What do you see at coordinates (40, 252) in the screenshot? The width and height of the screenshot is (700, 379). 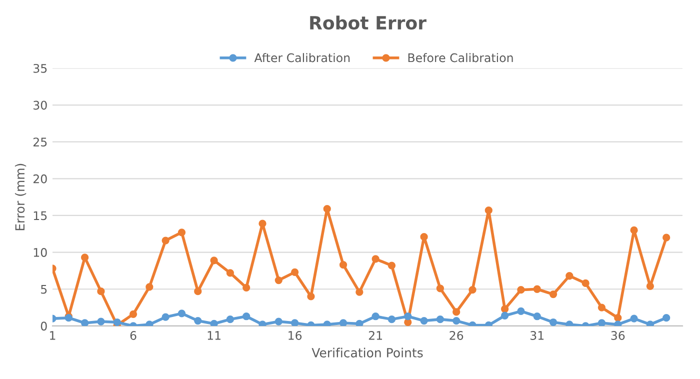 I see `y-tick-label: 10` at bounding box center [40, 252].